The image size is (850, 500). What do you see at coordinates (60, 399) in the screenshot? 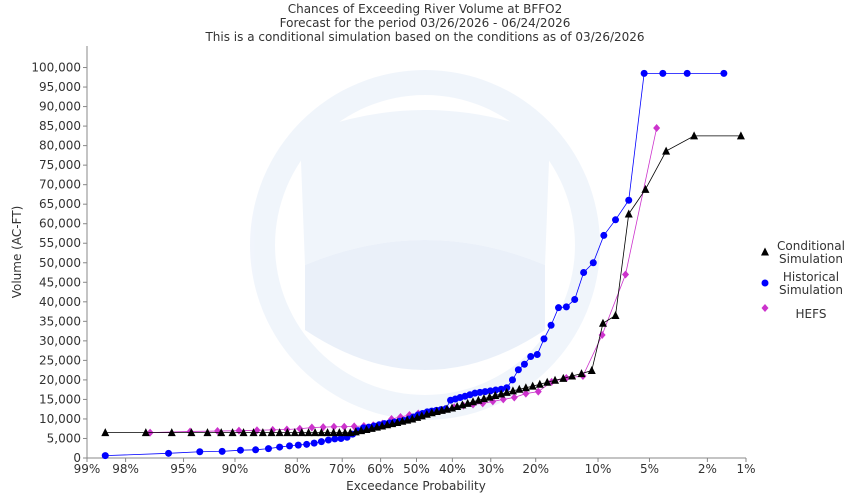
I see `y-tick-label: 15,000` at bounding box center [60, 399].